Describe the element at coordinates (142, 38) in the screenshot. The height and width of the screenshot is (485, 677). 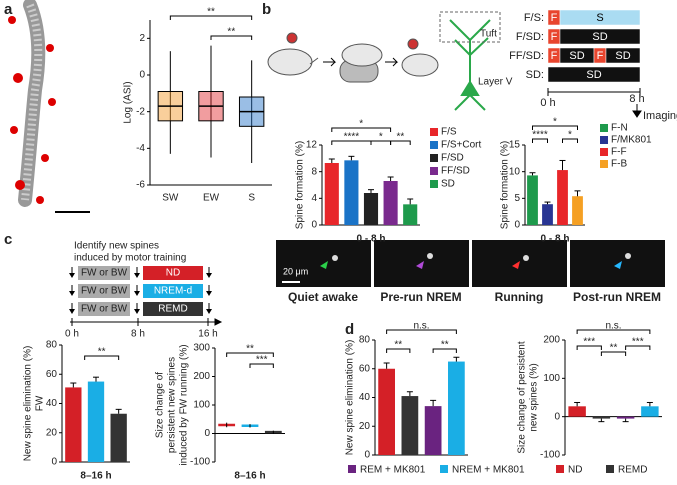
I see `y-tick-label: 2` at that location.